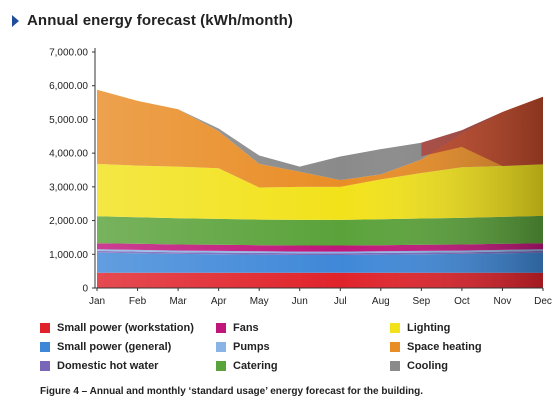 The width and height of the screenshot is (560, 408). What do you see at coordinates (85, 289) in the screenshot?
I see `y-tick-label: 0` at bounding box center [85, 289].